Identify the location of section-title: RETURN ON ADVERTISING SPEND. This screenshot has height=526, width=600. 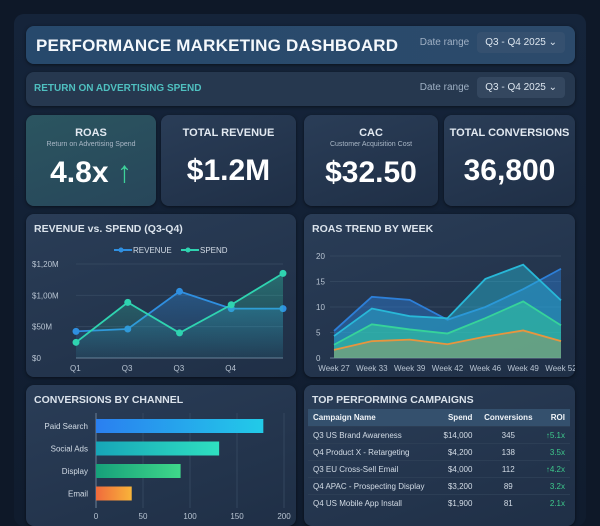
(118, 88).